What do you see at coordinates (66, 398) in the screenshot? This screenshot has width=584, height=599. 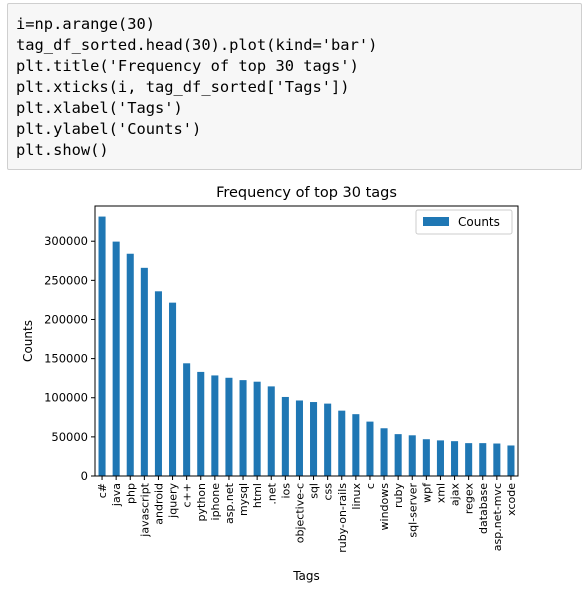 I see `y-tick-label: 100000` at bounding box center [66, 398].